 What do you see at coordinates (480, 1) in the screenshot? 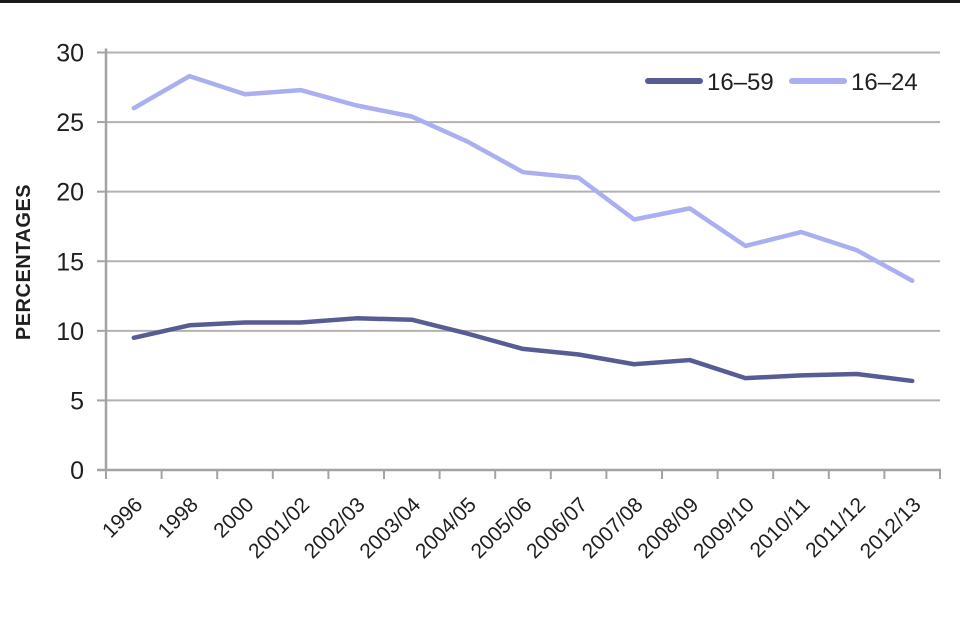
I see `top-border-line` at bounding box center [480, 1].